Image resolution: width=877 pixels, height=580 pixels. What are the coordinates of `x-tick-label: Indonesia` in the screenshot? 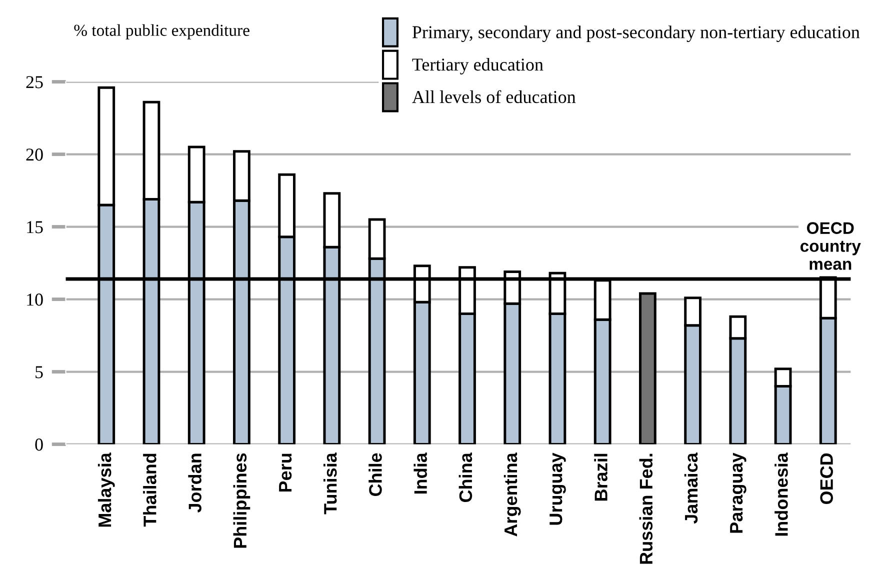 It's located at (781, 494).